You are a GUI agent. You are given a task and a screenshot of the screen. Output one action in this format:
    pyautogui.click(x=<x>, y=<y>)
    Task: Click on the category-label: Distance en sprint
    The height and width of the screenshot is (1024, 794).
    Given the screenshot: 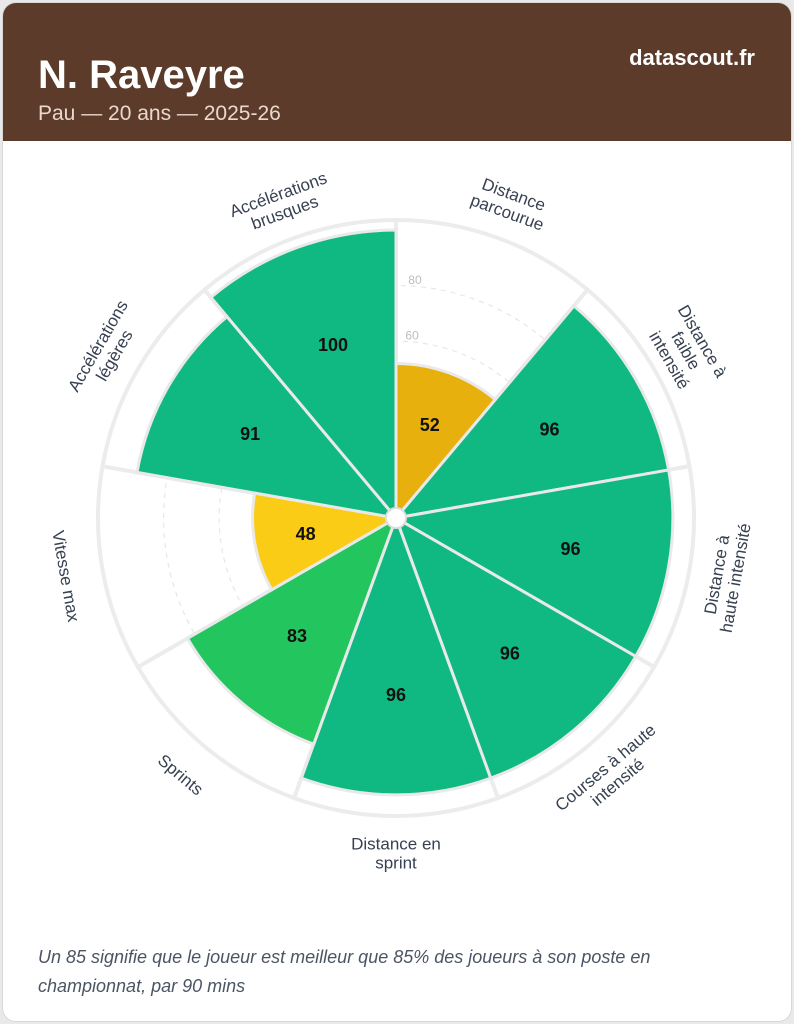 What is the action you would take?
    pyautogui.click(x=396, y=854)
    